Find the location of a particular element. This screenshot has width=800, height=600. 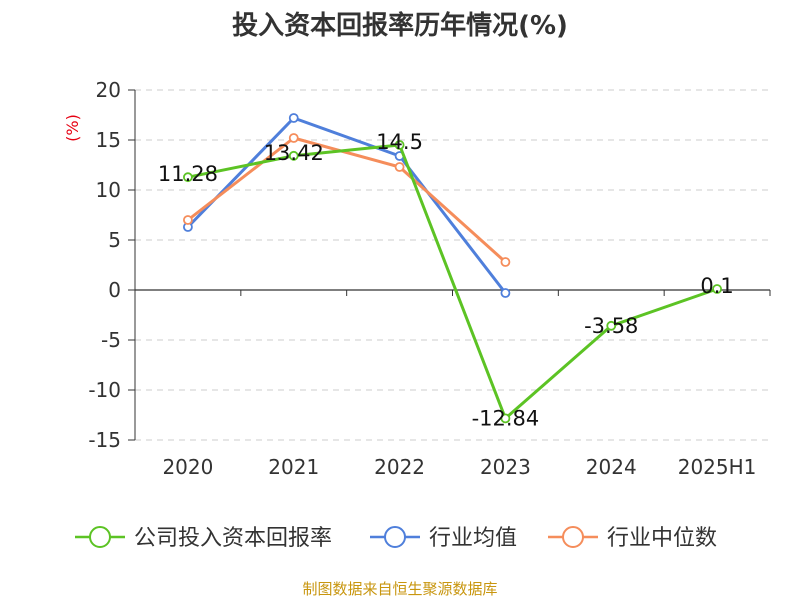

y-tick-label: 20 is located at coordinates (108, 90).